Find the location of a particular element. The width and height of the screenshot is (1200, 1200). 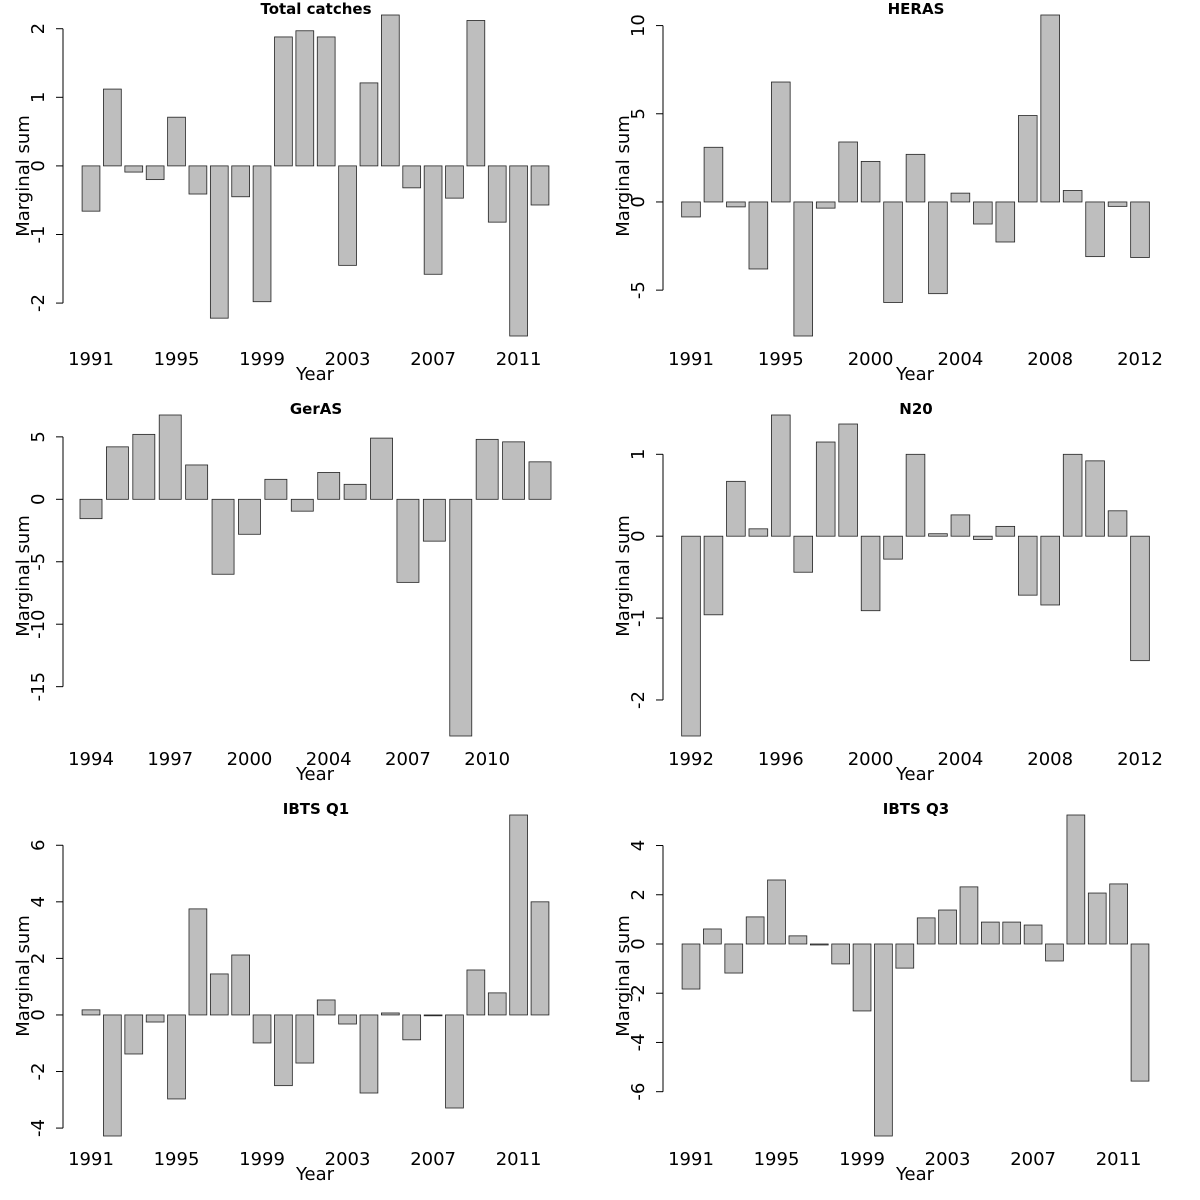

x-tick-label: 1994 is located at coordinates (91, 759).